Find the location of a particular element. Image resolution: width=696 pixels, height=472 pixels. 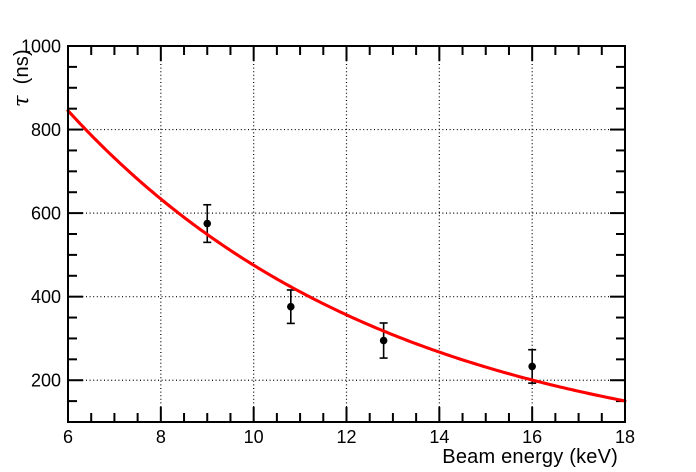

x-tick-label: 8 is located at coordinates (161, 437).